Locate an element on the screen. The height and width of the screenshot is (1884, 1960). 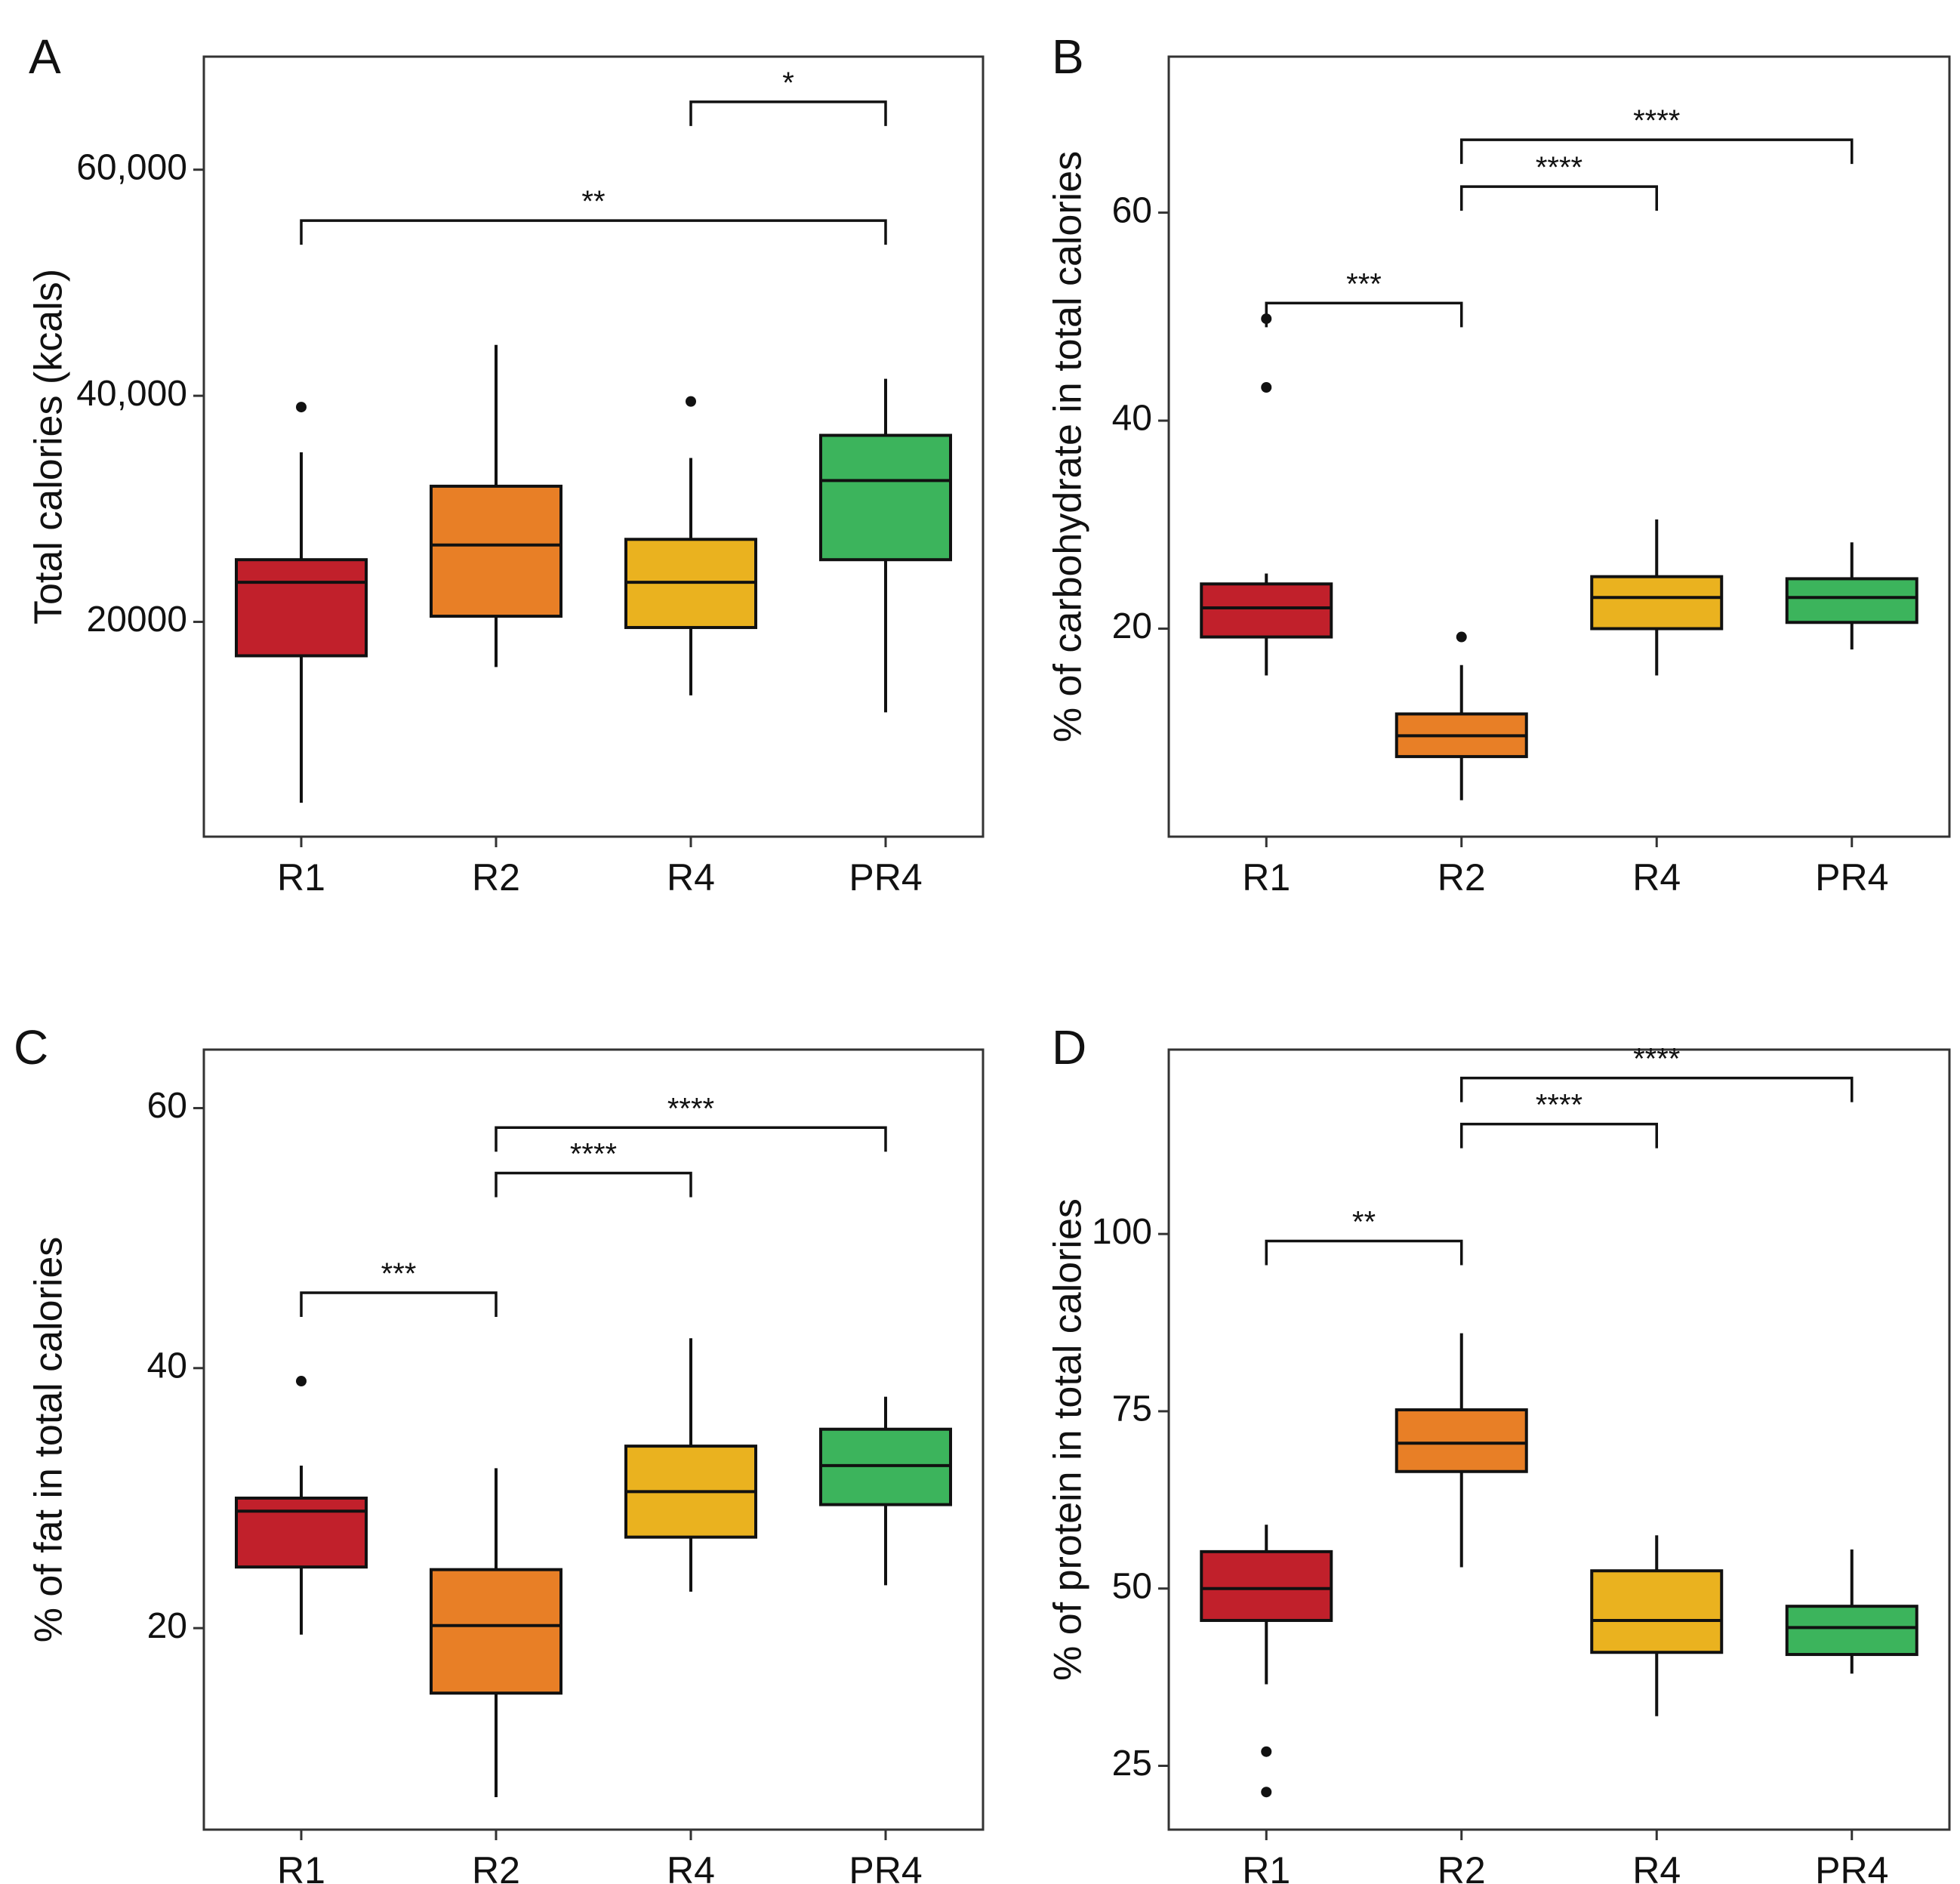
y-axis-label: % of carbohydrate in total calories is located at coordinates (1068, 446).